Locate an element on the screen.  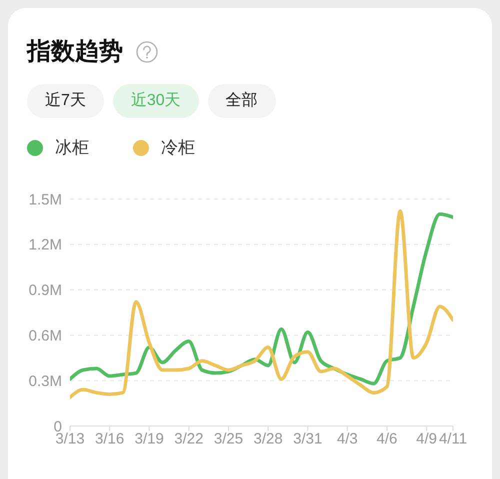
x-tick-label: 3/28 is located at coordinates (268, 439).